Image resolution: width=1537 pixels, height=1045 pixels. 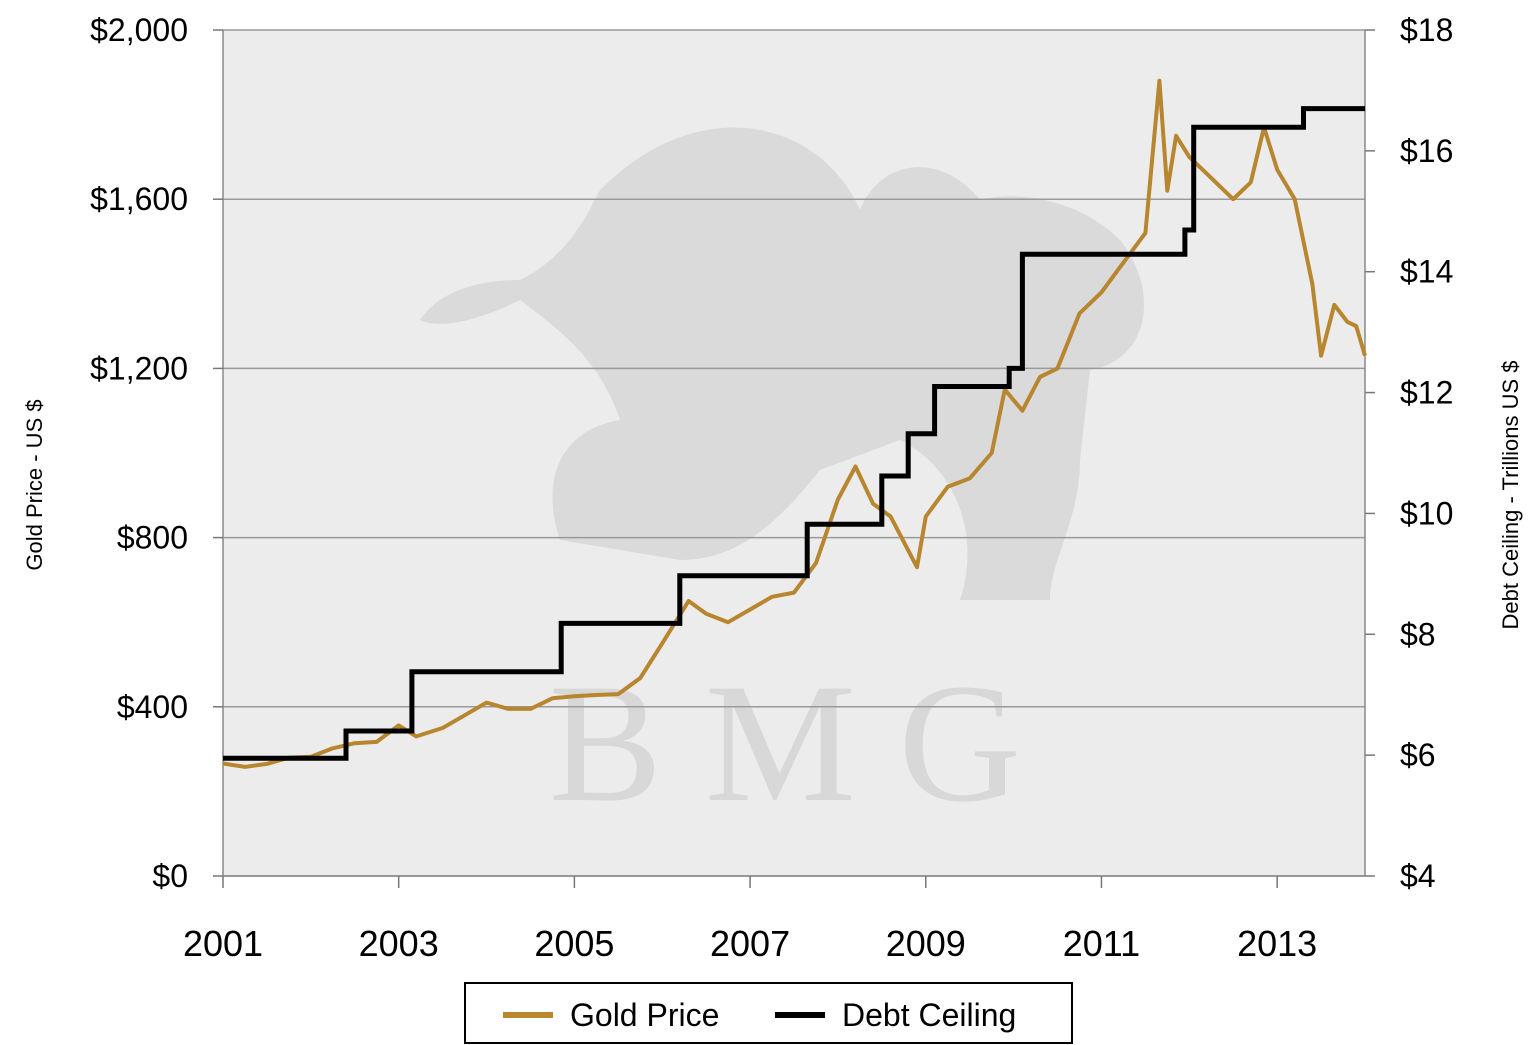 What do you see at coordinates (926, 943) in the screenshot?
I see `x-tick-label: 2009` at bounding box center [926, 943].